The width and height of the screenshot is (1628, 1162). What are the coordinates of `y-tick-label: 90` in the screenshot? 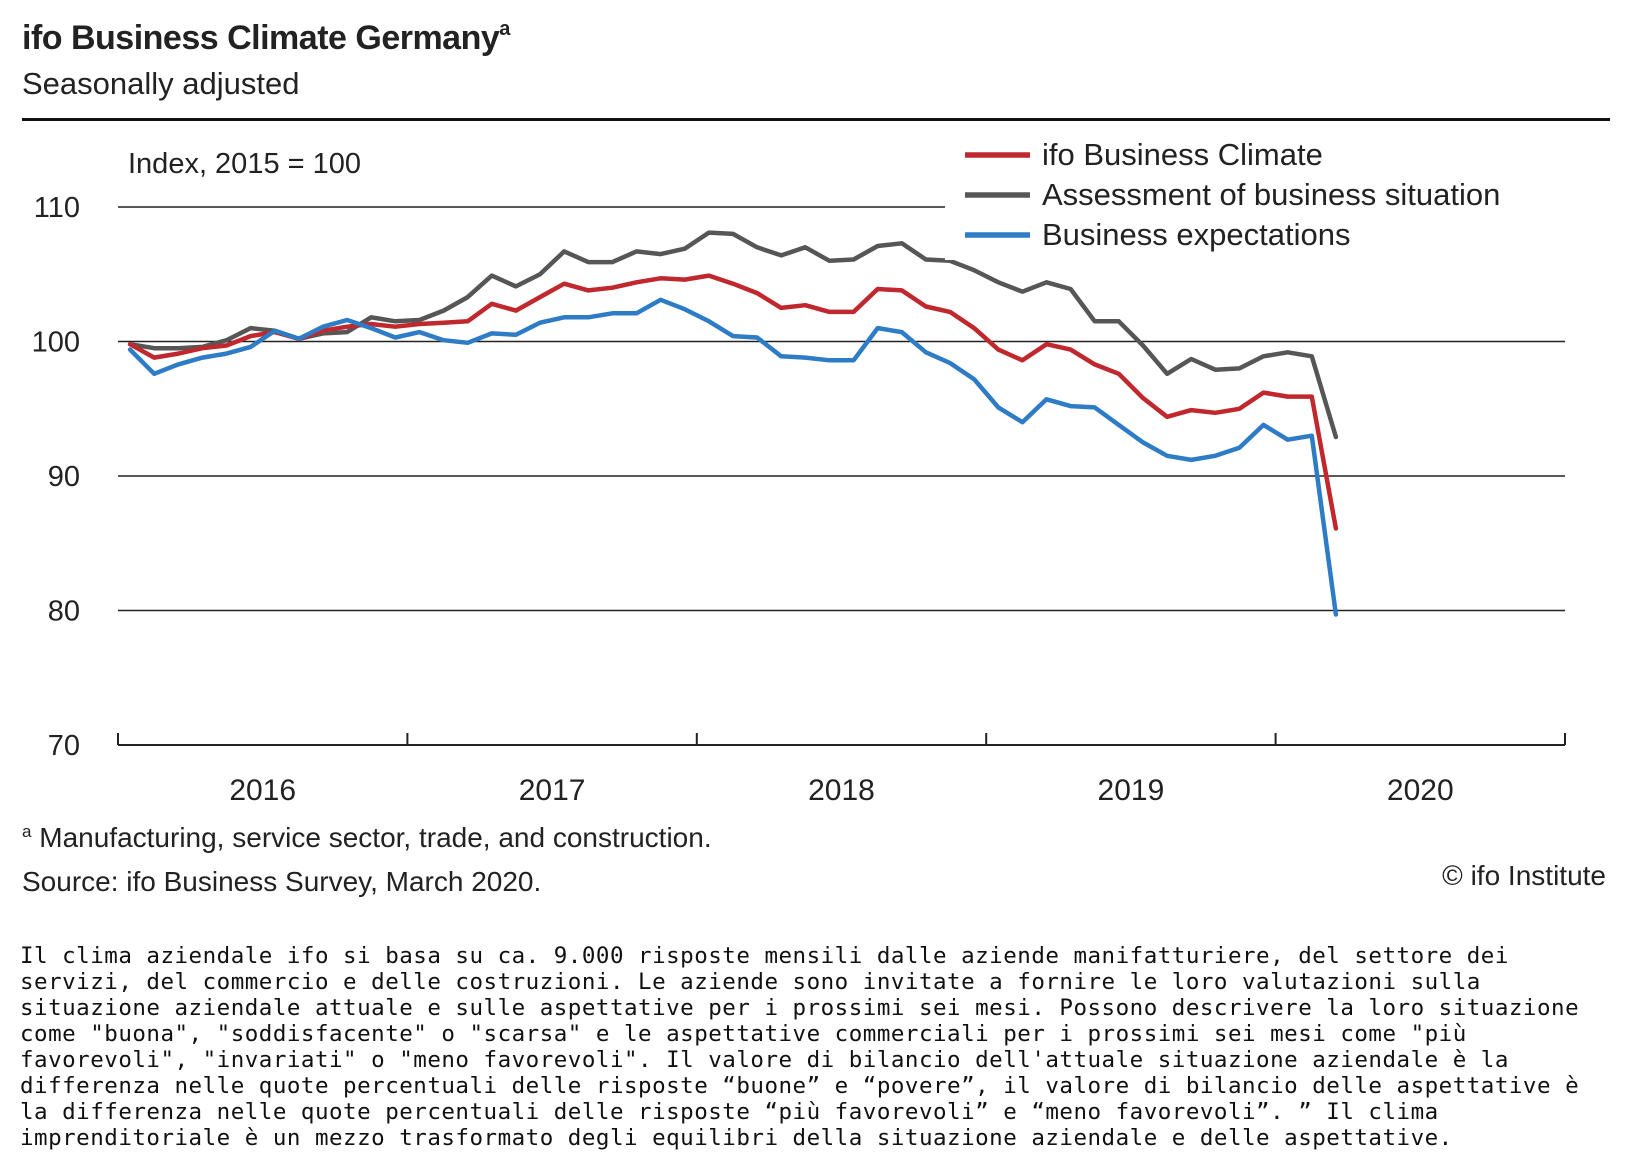 It's located at (64, 477).